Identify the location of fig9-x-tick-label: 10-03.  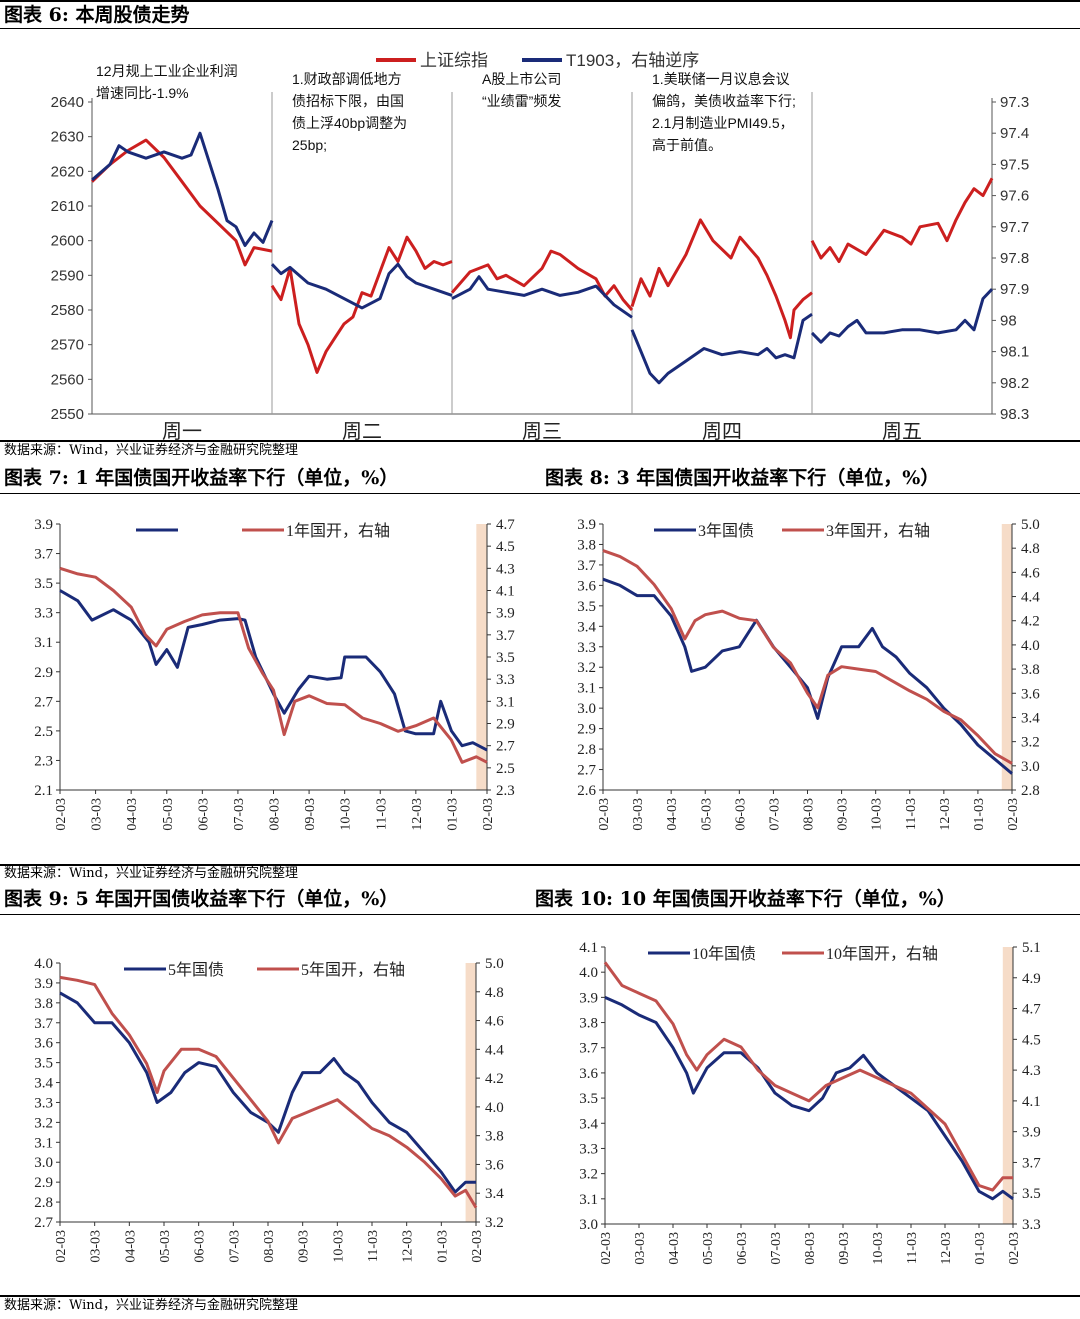
(338, 1246).